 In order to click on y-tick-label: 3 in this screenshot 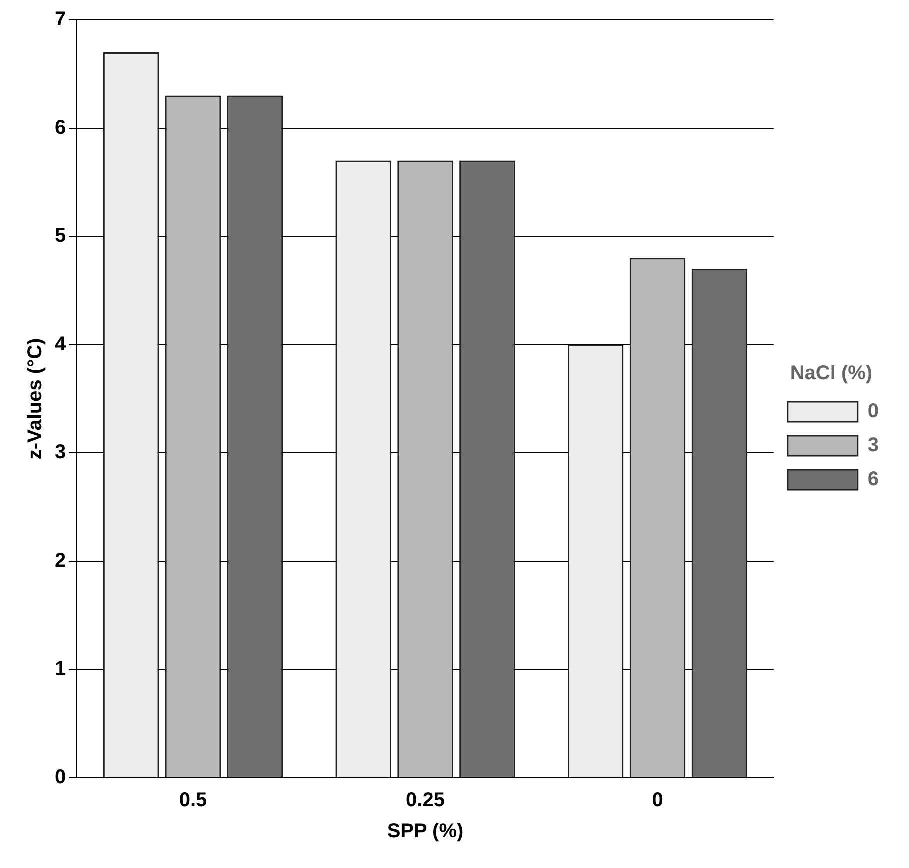, I will do `click(60, 453)`.